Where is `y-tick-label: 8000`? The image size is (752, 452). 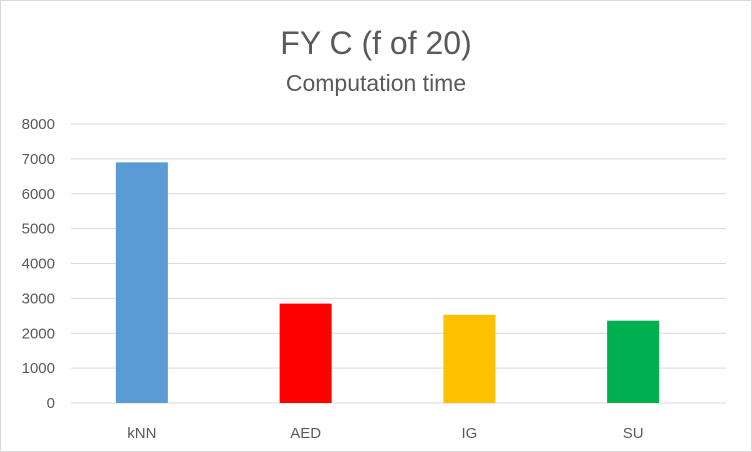
y-tick-label: 8000 is located at coordinates (38, 124).